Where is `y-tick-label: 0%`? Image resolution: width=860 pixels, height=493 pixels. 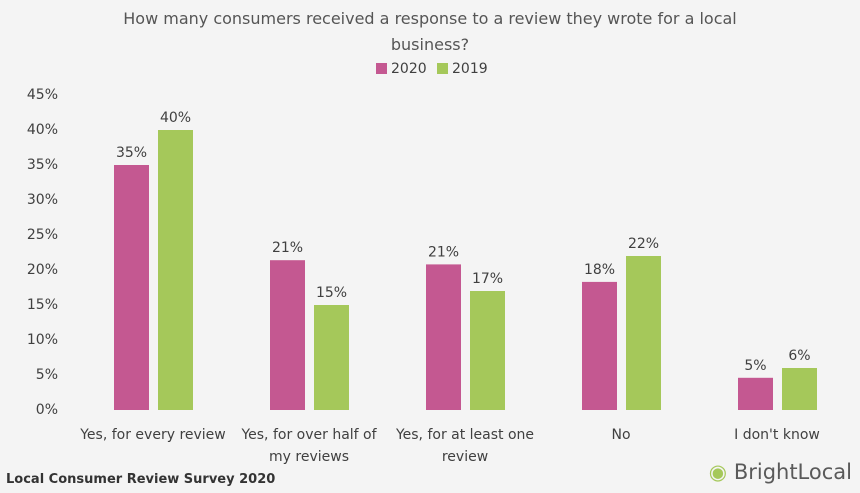
y-tick-label: 0% is located at coordinates (47, 410).